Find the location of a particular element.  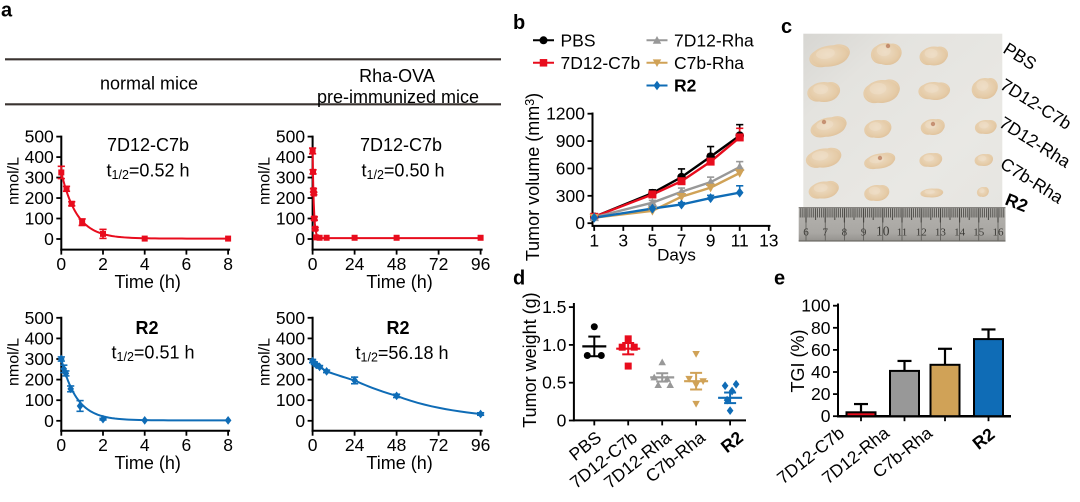

svg-text: Tumor volume (mm3) is located at coordinates (533, 177).